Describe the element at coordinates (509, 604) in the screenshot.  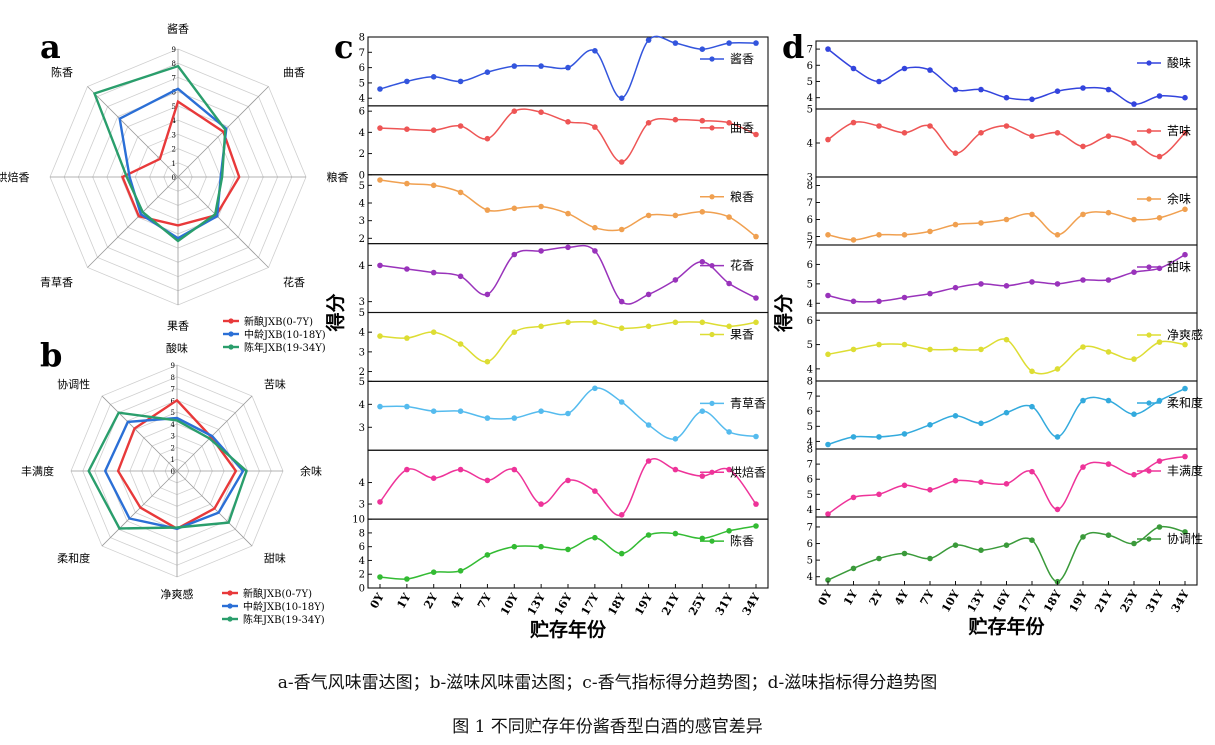
I see `x-tick-label: 10Y` at that location.